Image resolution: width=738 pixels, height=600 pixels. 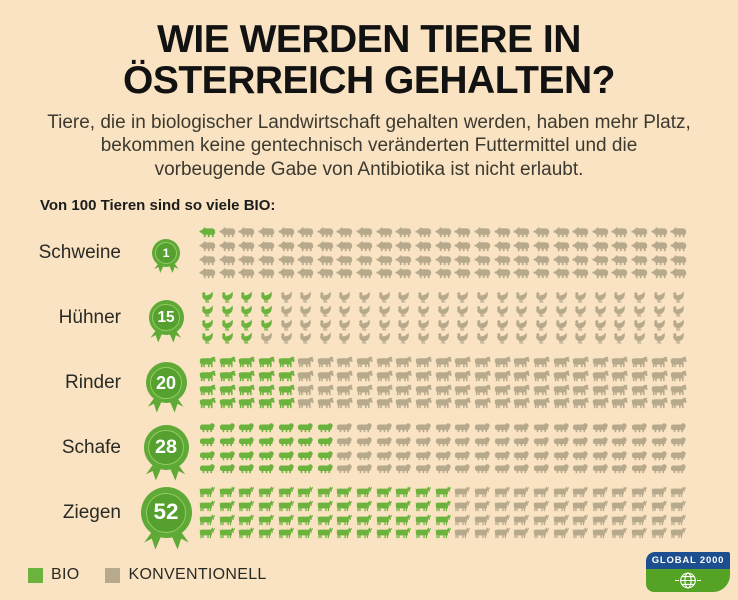 What do you see at coordinates (91, 447) in the screenshot?
I see `row-label: Schafe` at bounding box center [91, 447].